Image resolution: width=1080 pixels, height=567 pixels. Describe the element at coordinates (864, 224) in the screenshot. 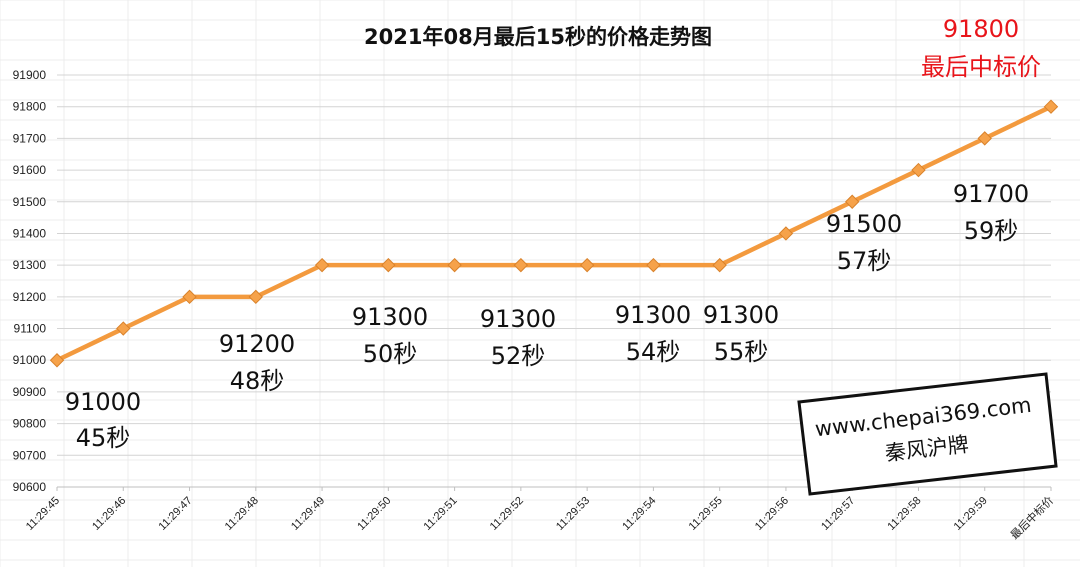

I see `annotation-price: 91500` at that location.